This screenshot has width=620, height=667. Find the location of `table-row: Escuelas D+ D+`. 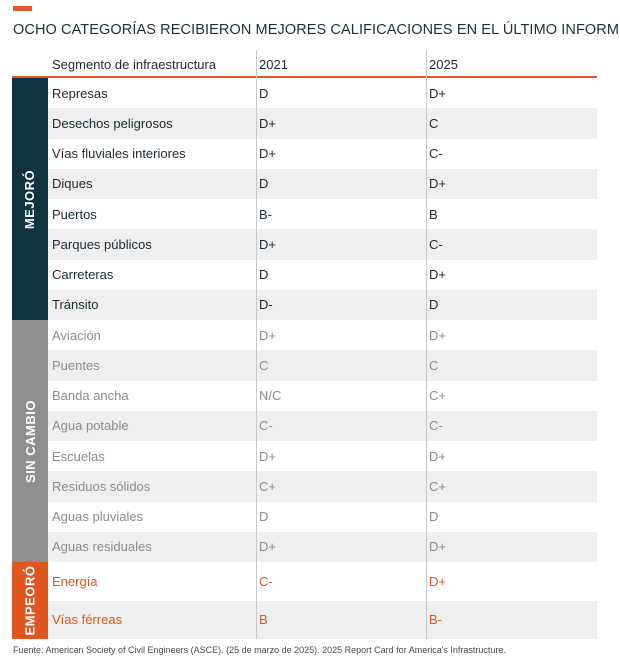

table-row: Escuelas D+ D+ is located at coordinates (322, 456).